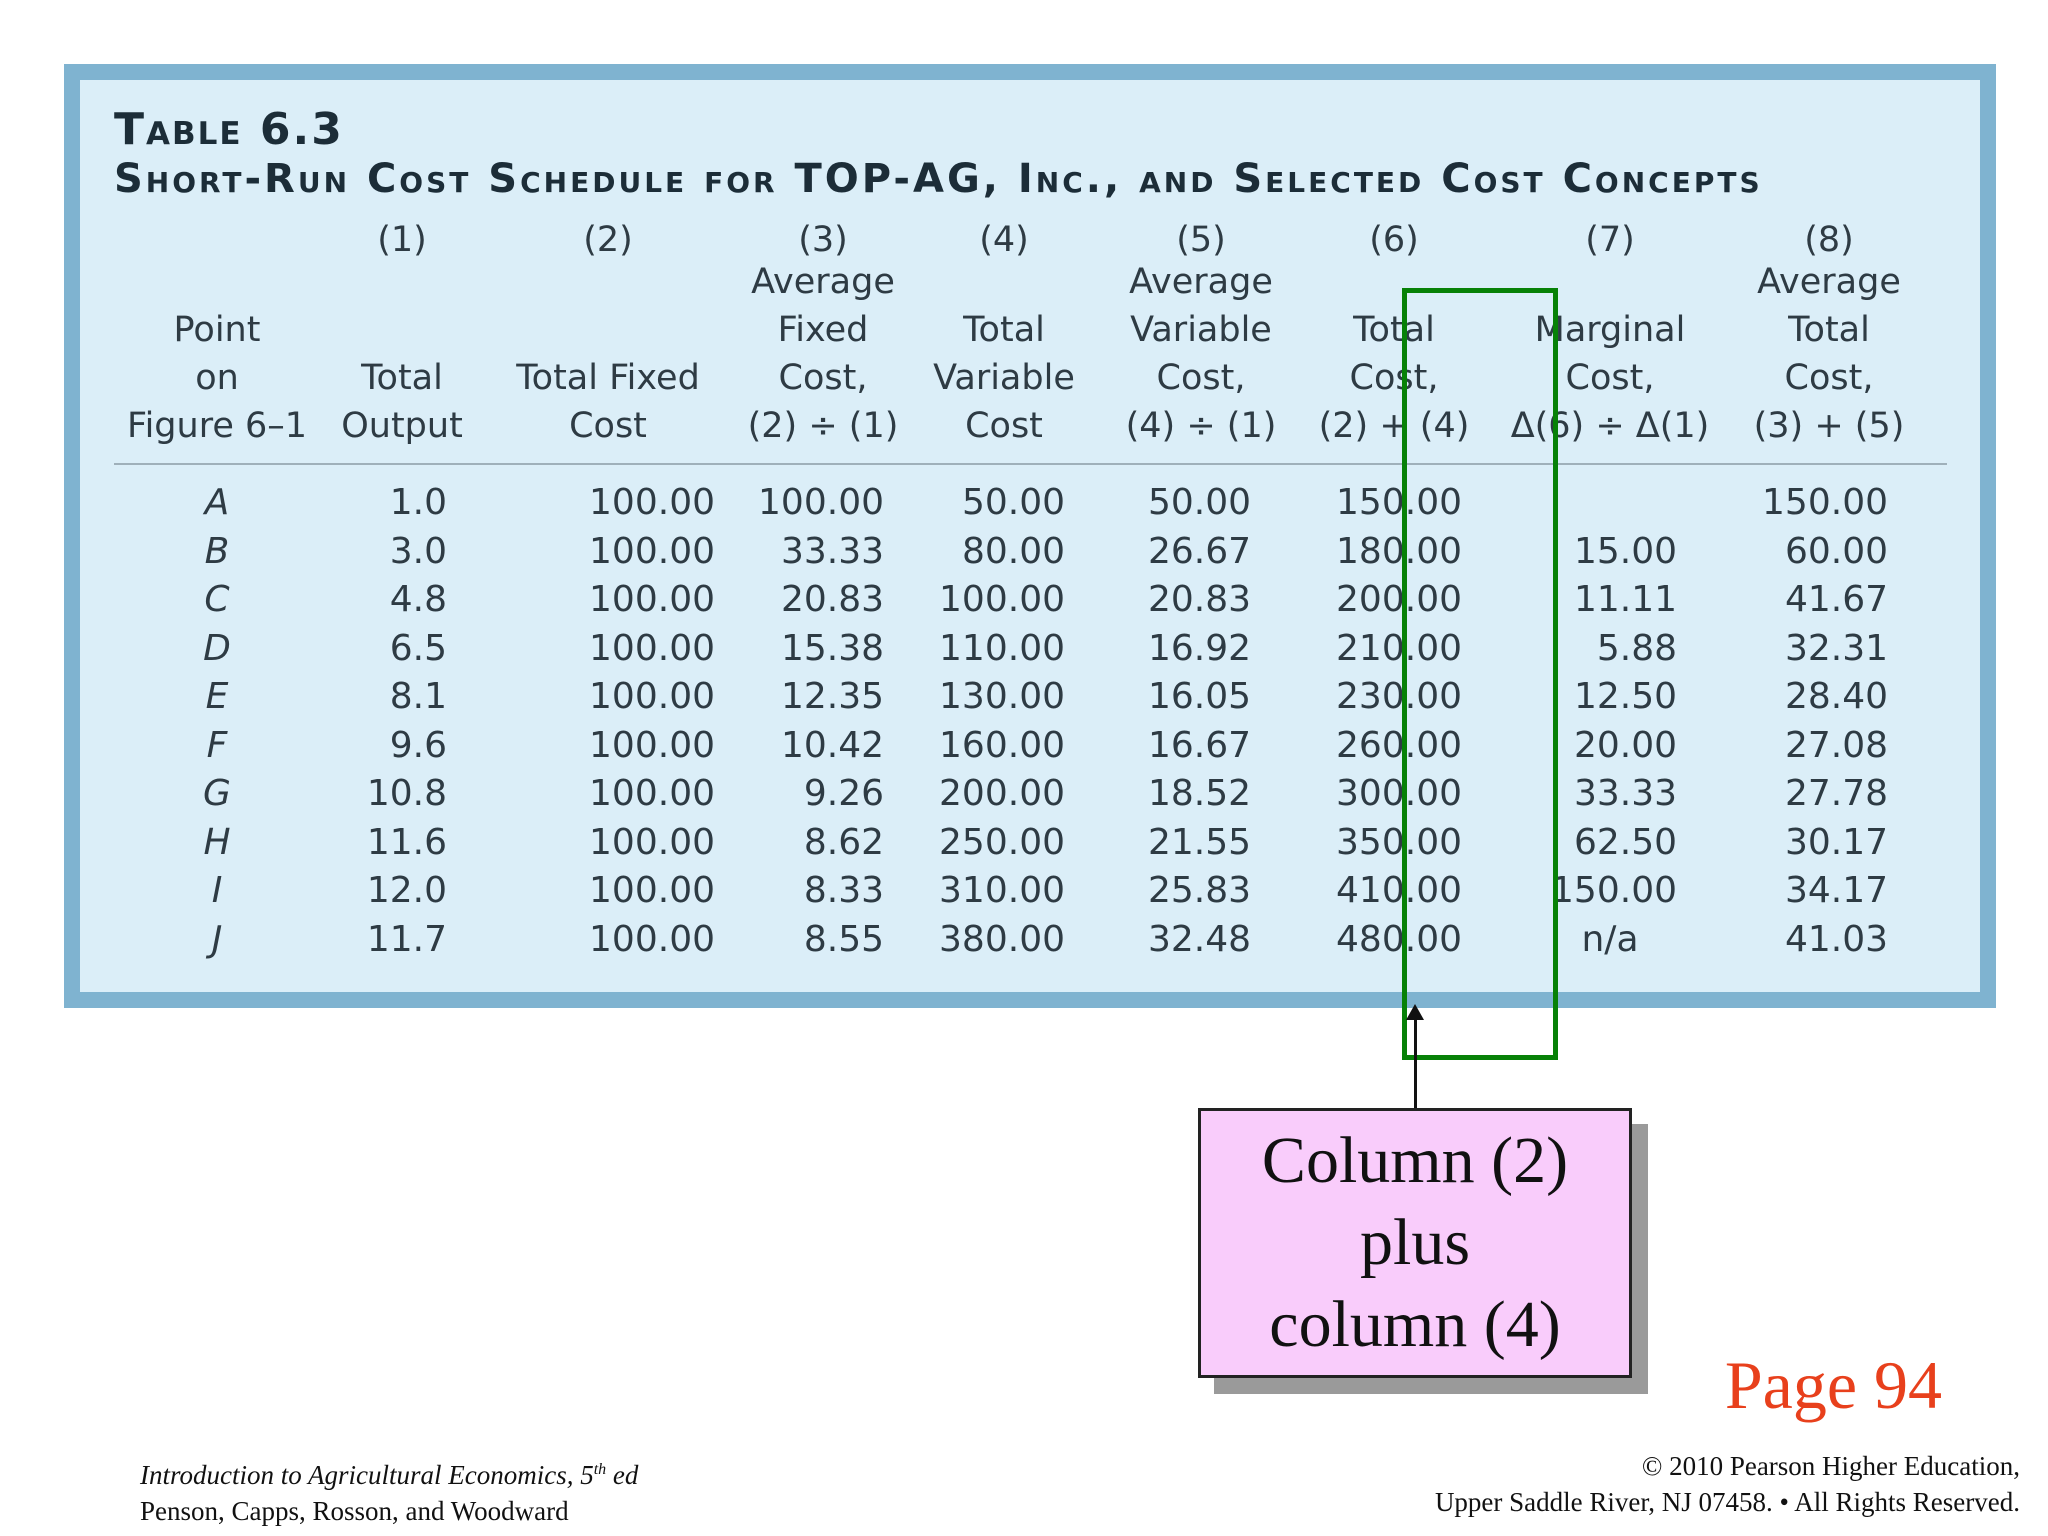 The height and width of the screenshot is (1536, 2048). I want to click on column-number-1: (1), so click(402, 240).